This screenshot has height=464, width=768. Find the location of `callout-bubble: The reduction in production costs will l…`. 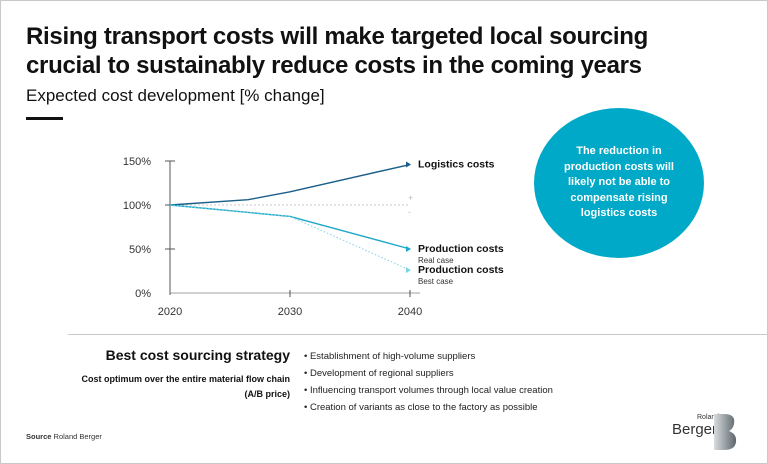

callout-bubble: The reduction in production costs will l… is located at coordinates (619, 183).